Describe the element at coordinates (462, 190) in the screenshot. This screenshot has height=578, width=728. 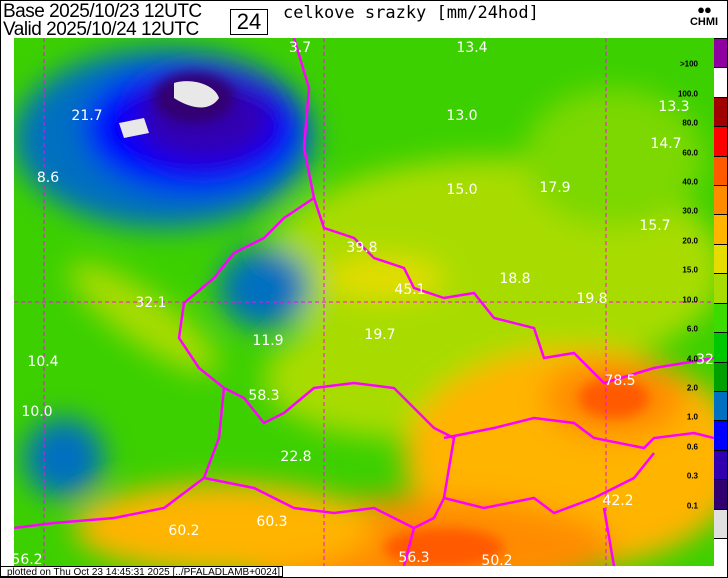
I see `value-label: 15.0` at that location.